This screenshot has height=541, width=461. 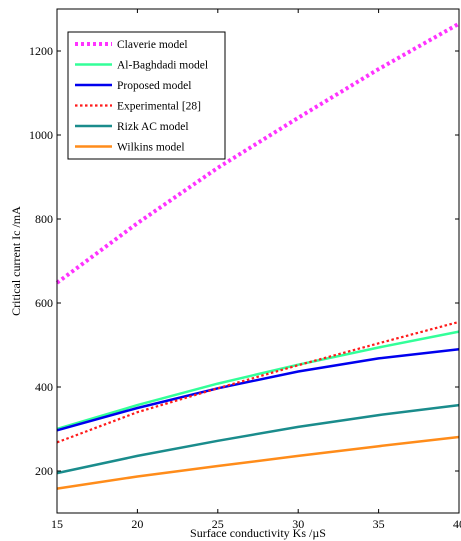 I want to click on x-tick-label: 20, so click(x=137, y=524).